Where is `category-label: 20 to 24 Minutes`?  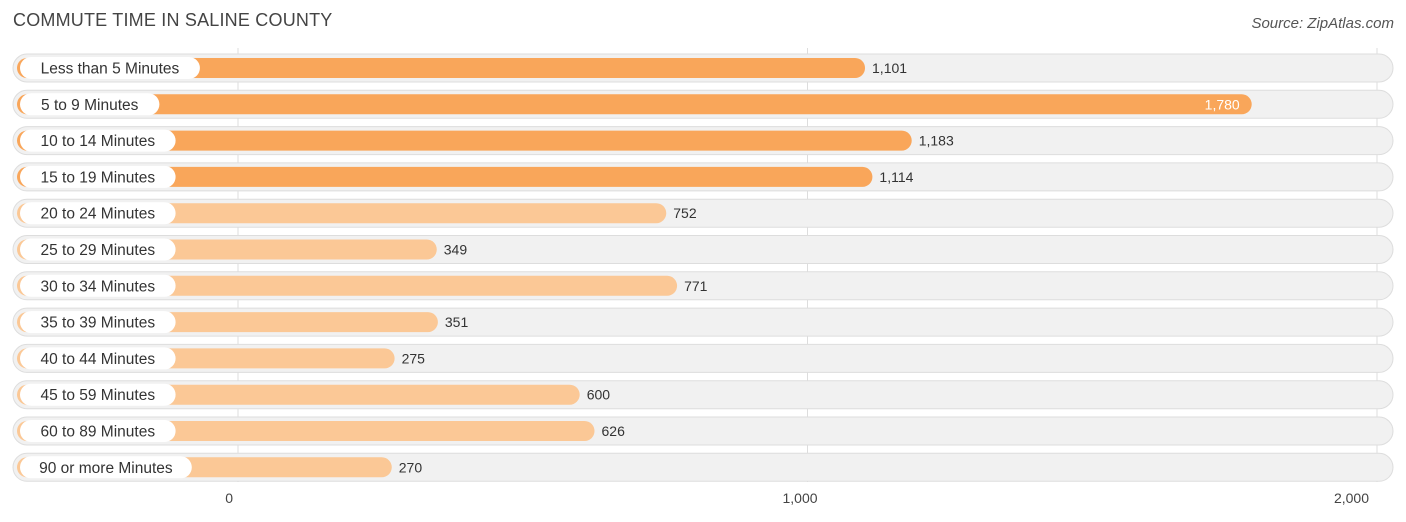
category-label: 20 to 24 Minutes is located at coordinates (97, 214).